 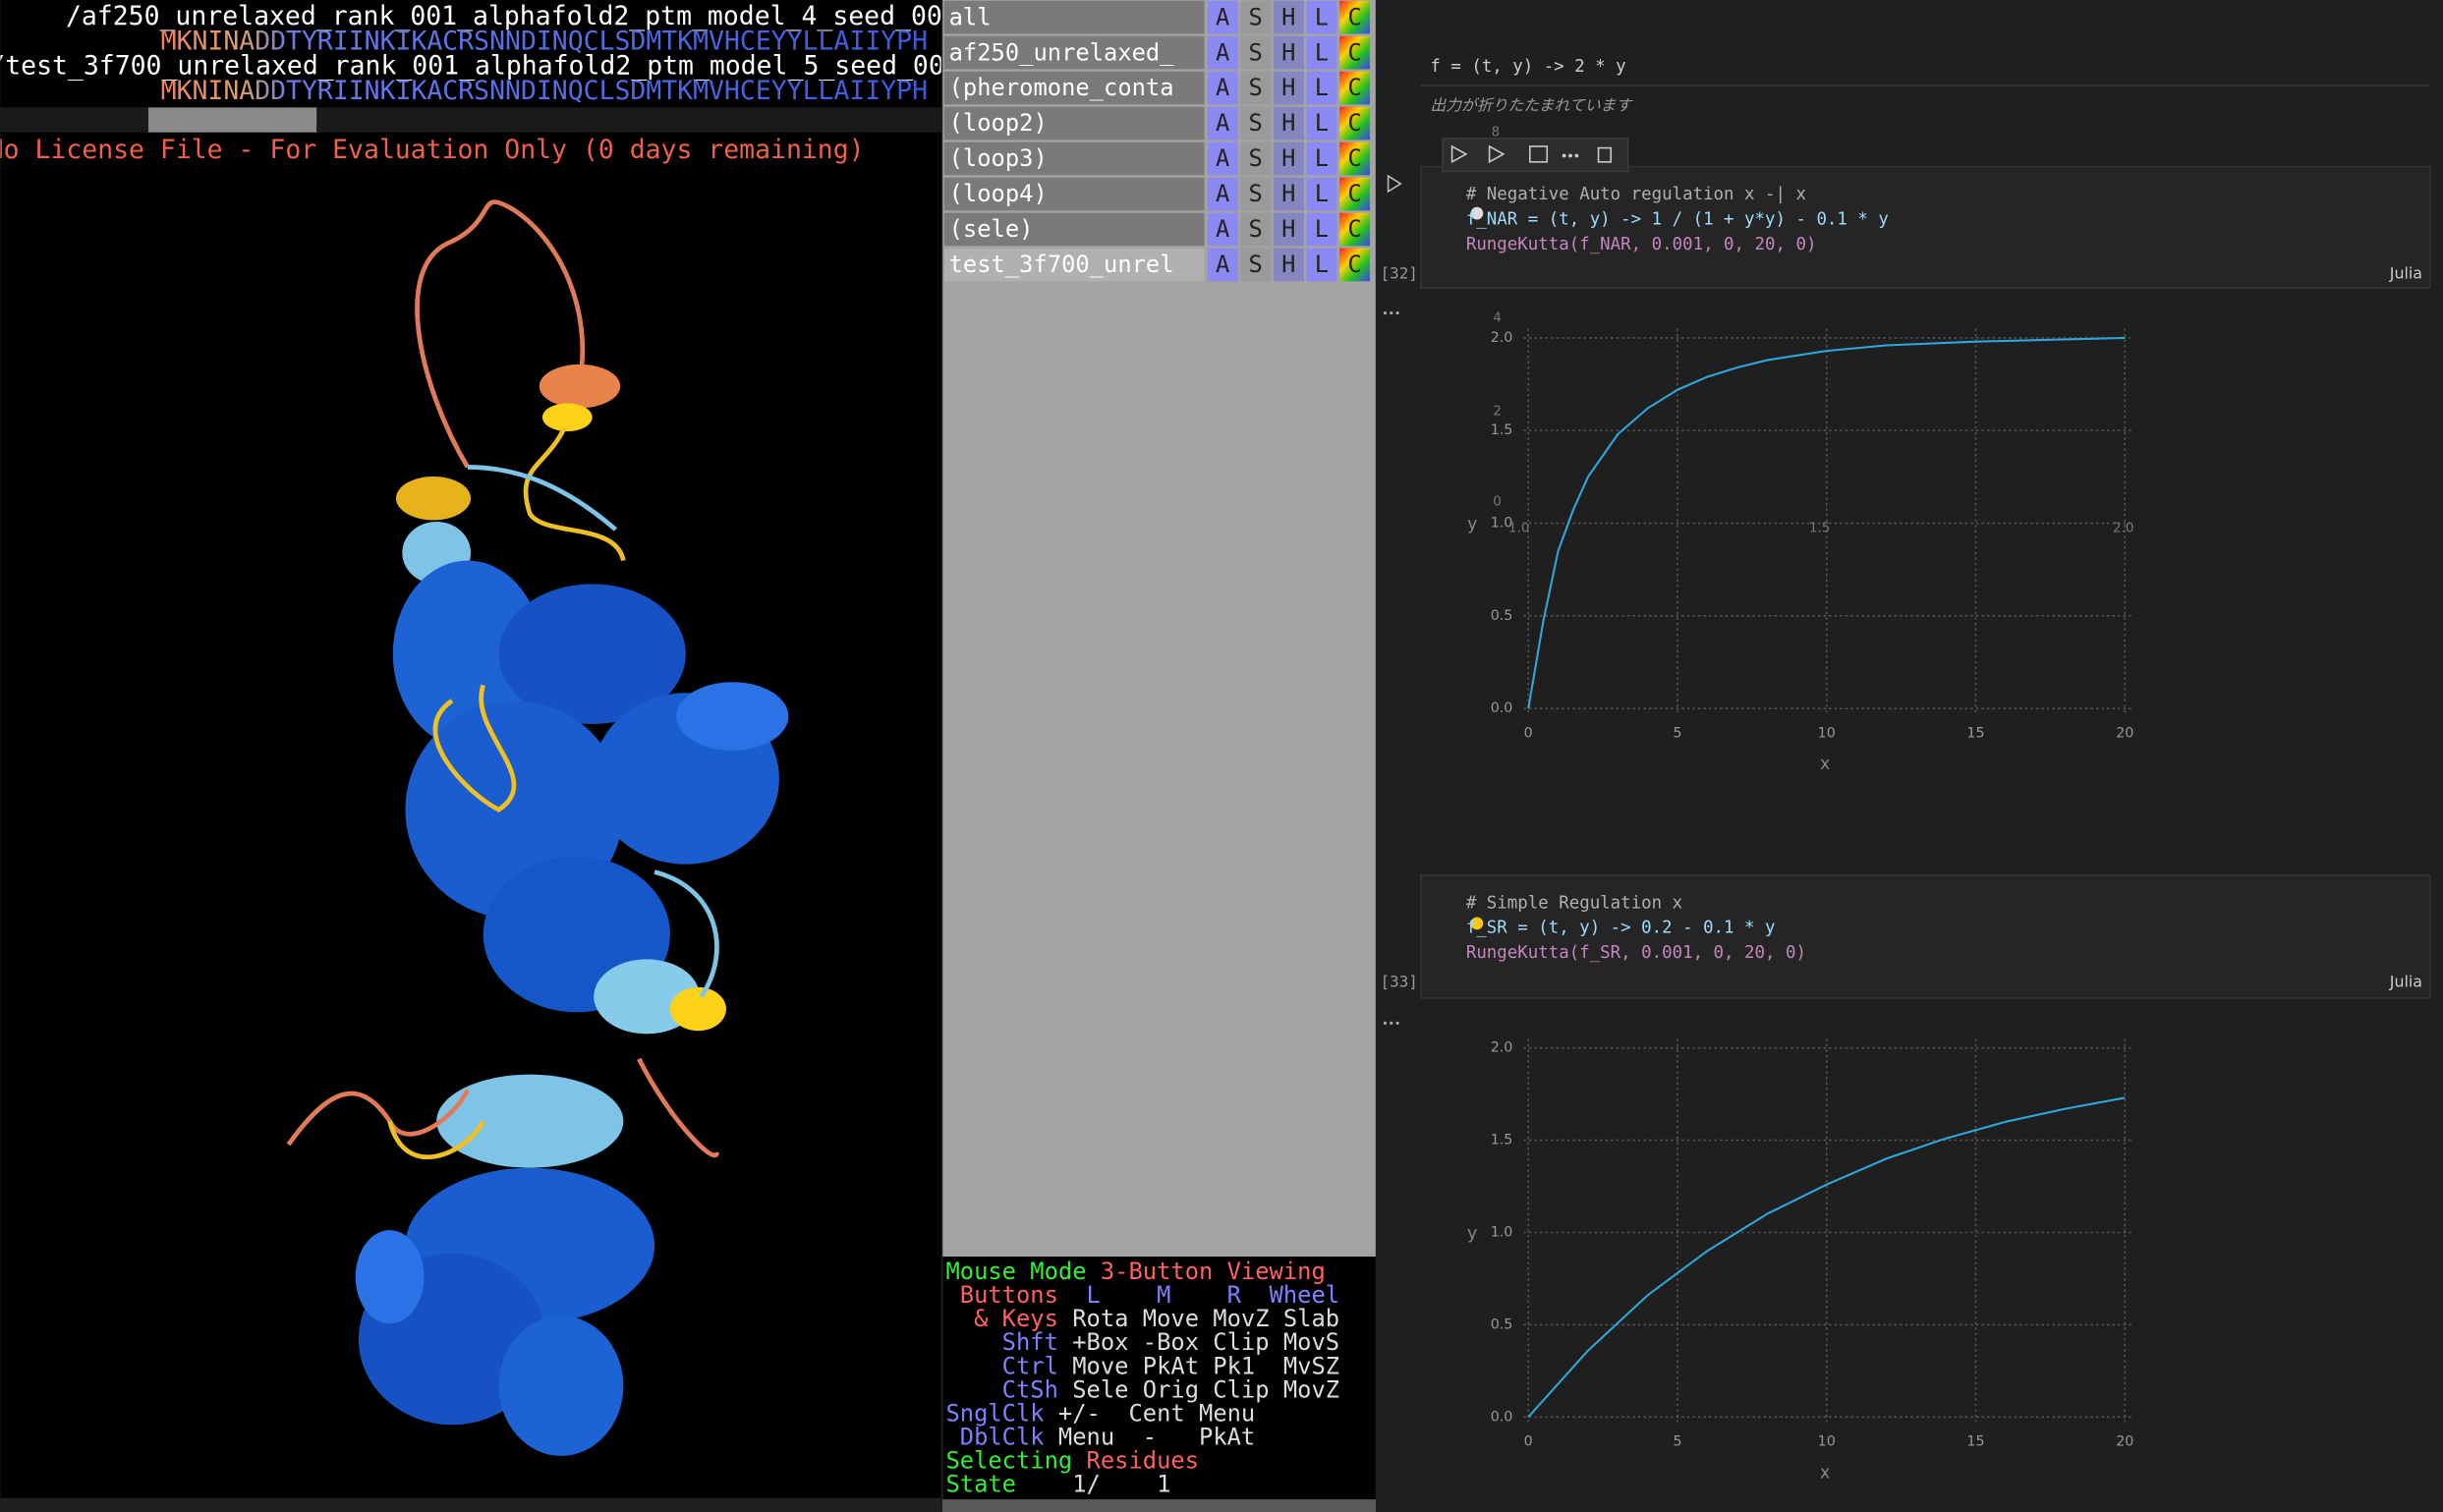 I want to click on run-above-icon, so click(x=1459, y=154).